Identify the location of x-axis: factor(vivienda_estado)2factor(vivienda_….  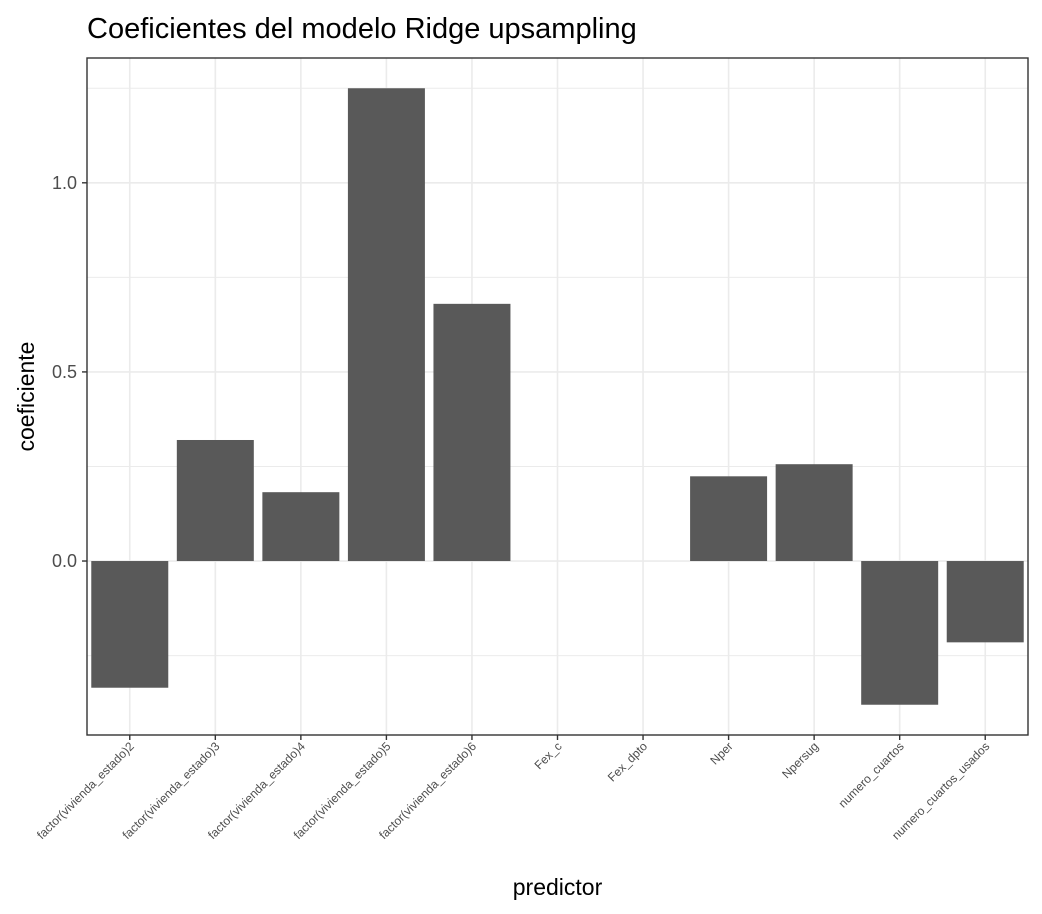
(513, 789).